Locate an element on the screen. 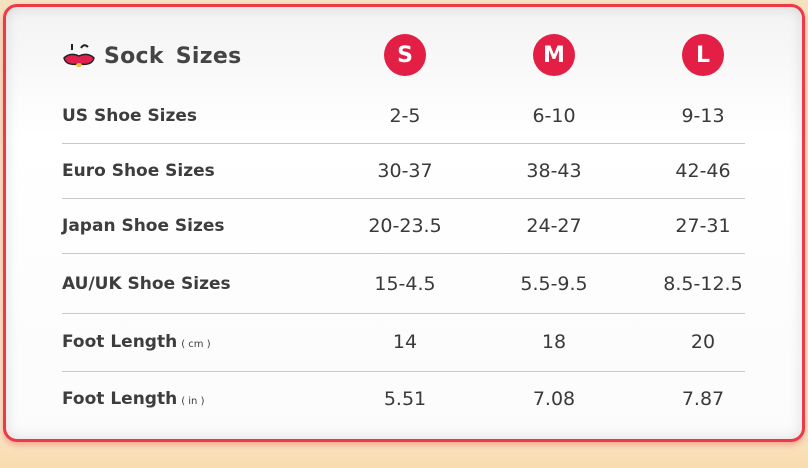  row-label: AU/UK Shoe Sizes is located at coordinates (146, 284).